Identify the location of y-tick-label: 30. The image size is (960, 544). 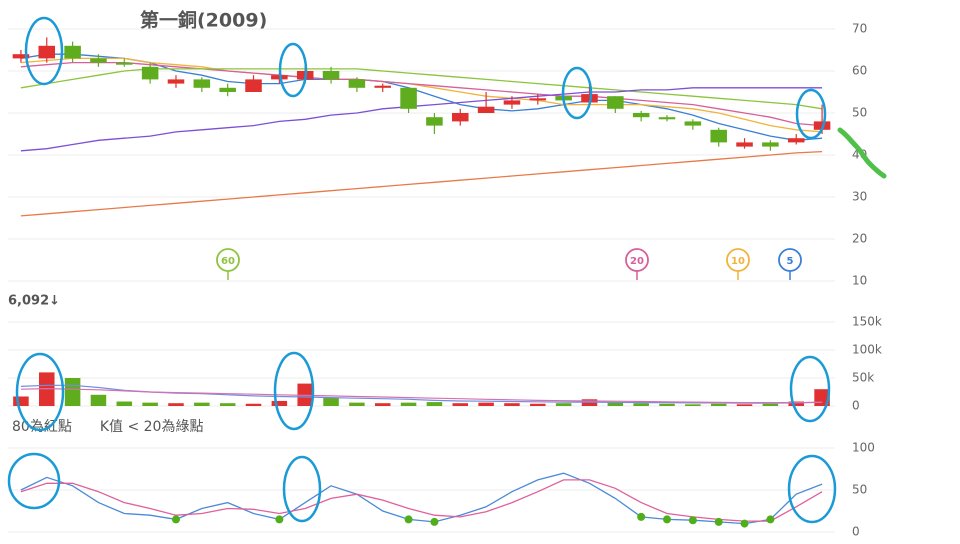
(859, 197).